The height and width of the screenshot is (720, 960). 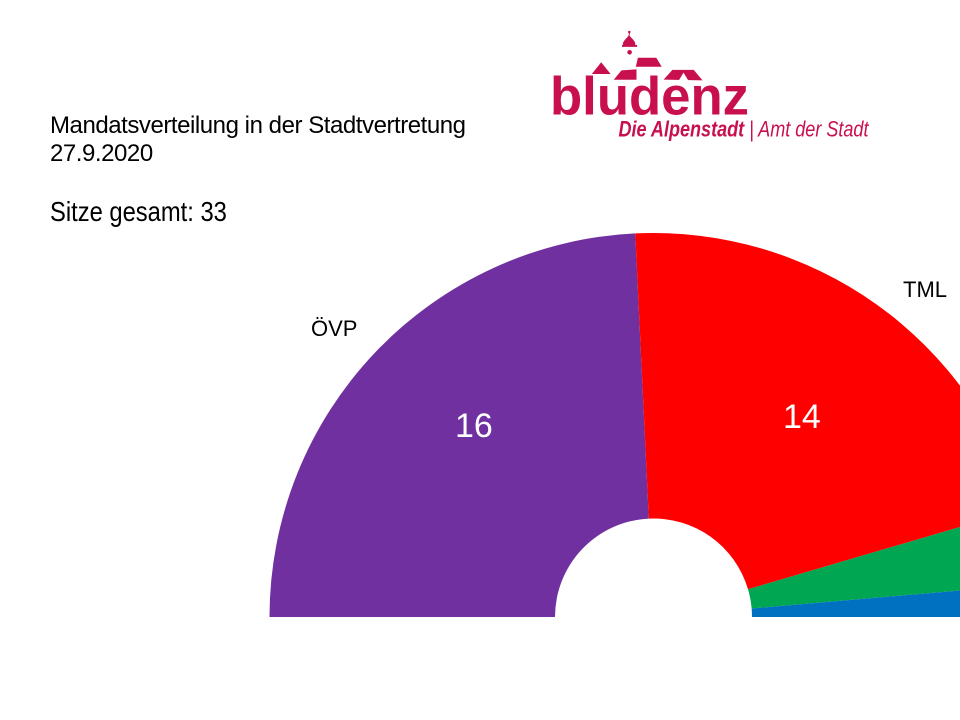 What do you see at coordinates (744, 129) in the screenshot?
I see `svg-text: Die Alpenstadt | Amt der Stadt` at bounding box center [744, 129].